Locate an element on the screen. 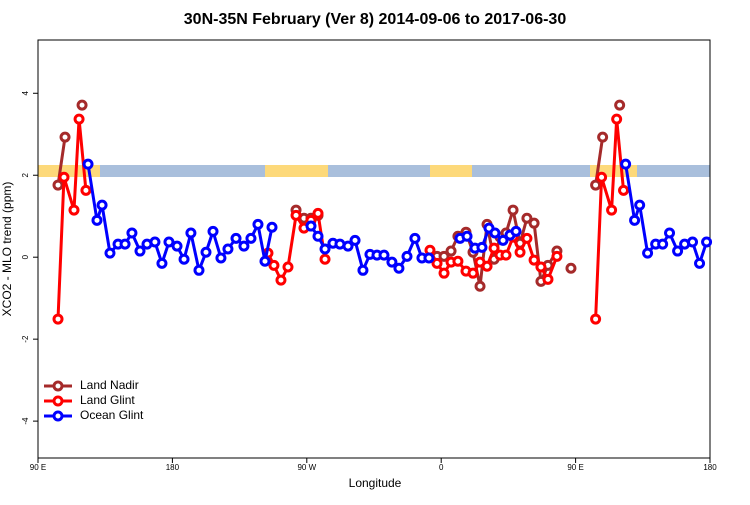 This screenshot has height=505, width=750. y-tick-label: -4 is located at coordinates (25, 421).